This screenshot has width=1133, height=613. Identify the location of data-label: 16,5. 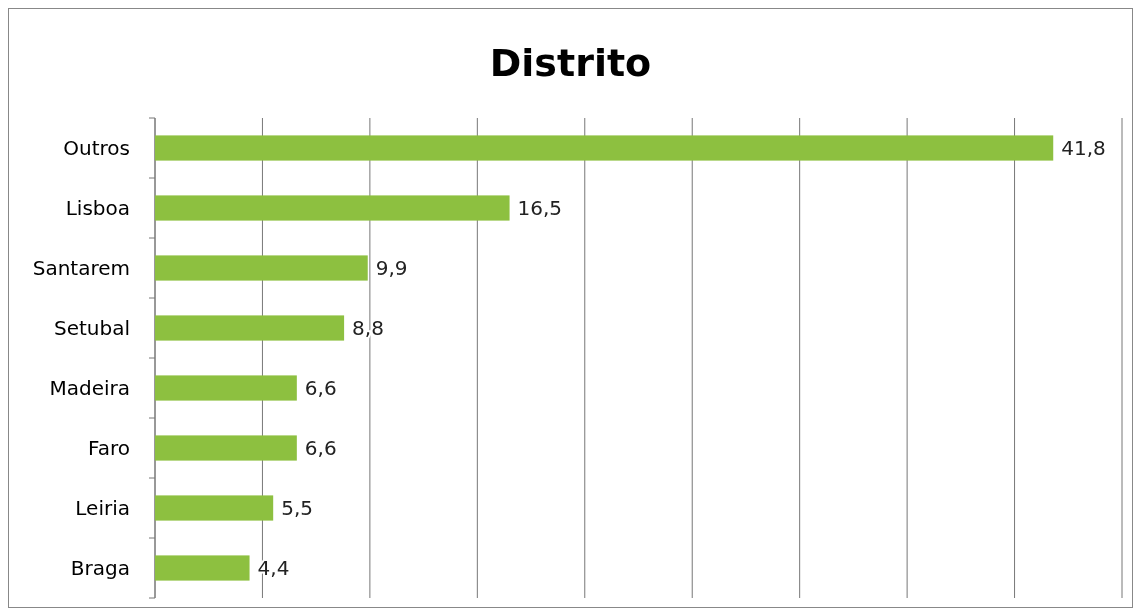
(540, 208).